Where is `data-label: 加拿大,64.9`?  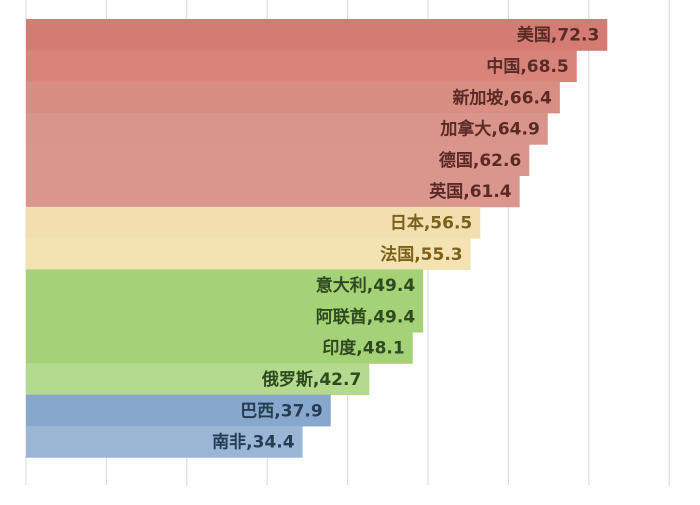
data-label: 加拿大,64.9 is located at coordinates (489, 129).